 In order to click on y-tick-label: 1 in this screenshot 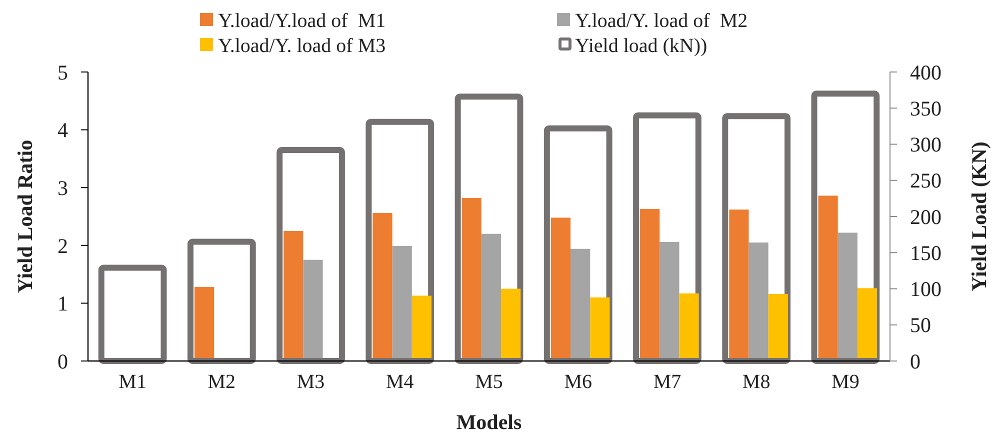, I will do `click(63, 304)`.